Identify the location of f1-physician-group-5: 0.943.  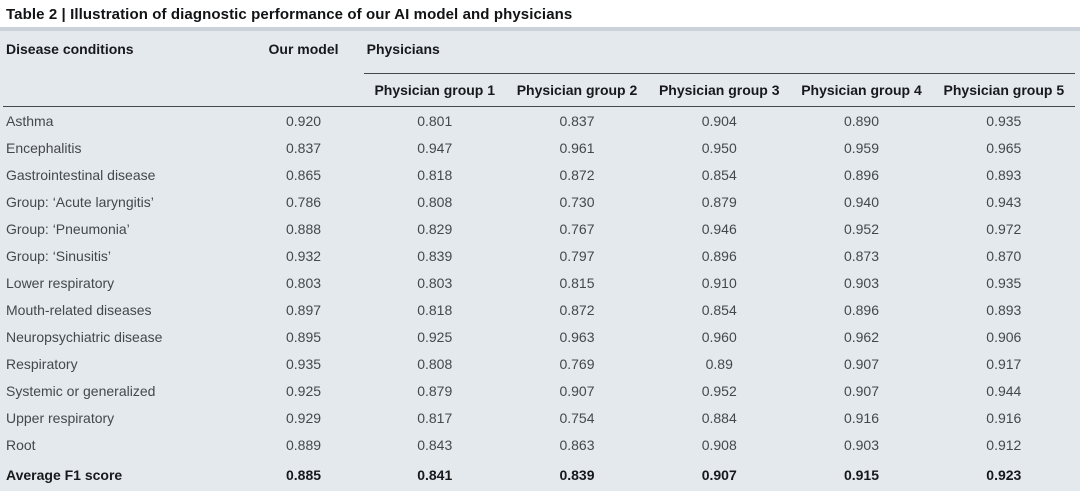
(1004, 201).